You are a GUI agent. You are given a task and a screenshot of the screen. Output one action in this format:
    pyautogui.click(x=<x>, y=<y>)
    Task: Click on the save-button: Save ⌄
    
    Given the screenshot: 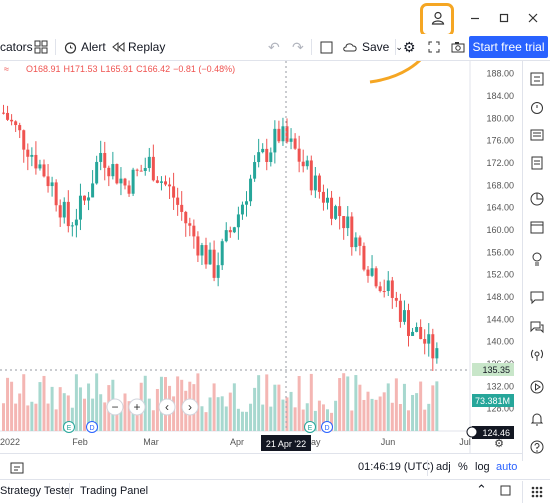 What is the action you would take?
    pyautogui.click(x=372, y=47)
    